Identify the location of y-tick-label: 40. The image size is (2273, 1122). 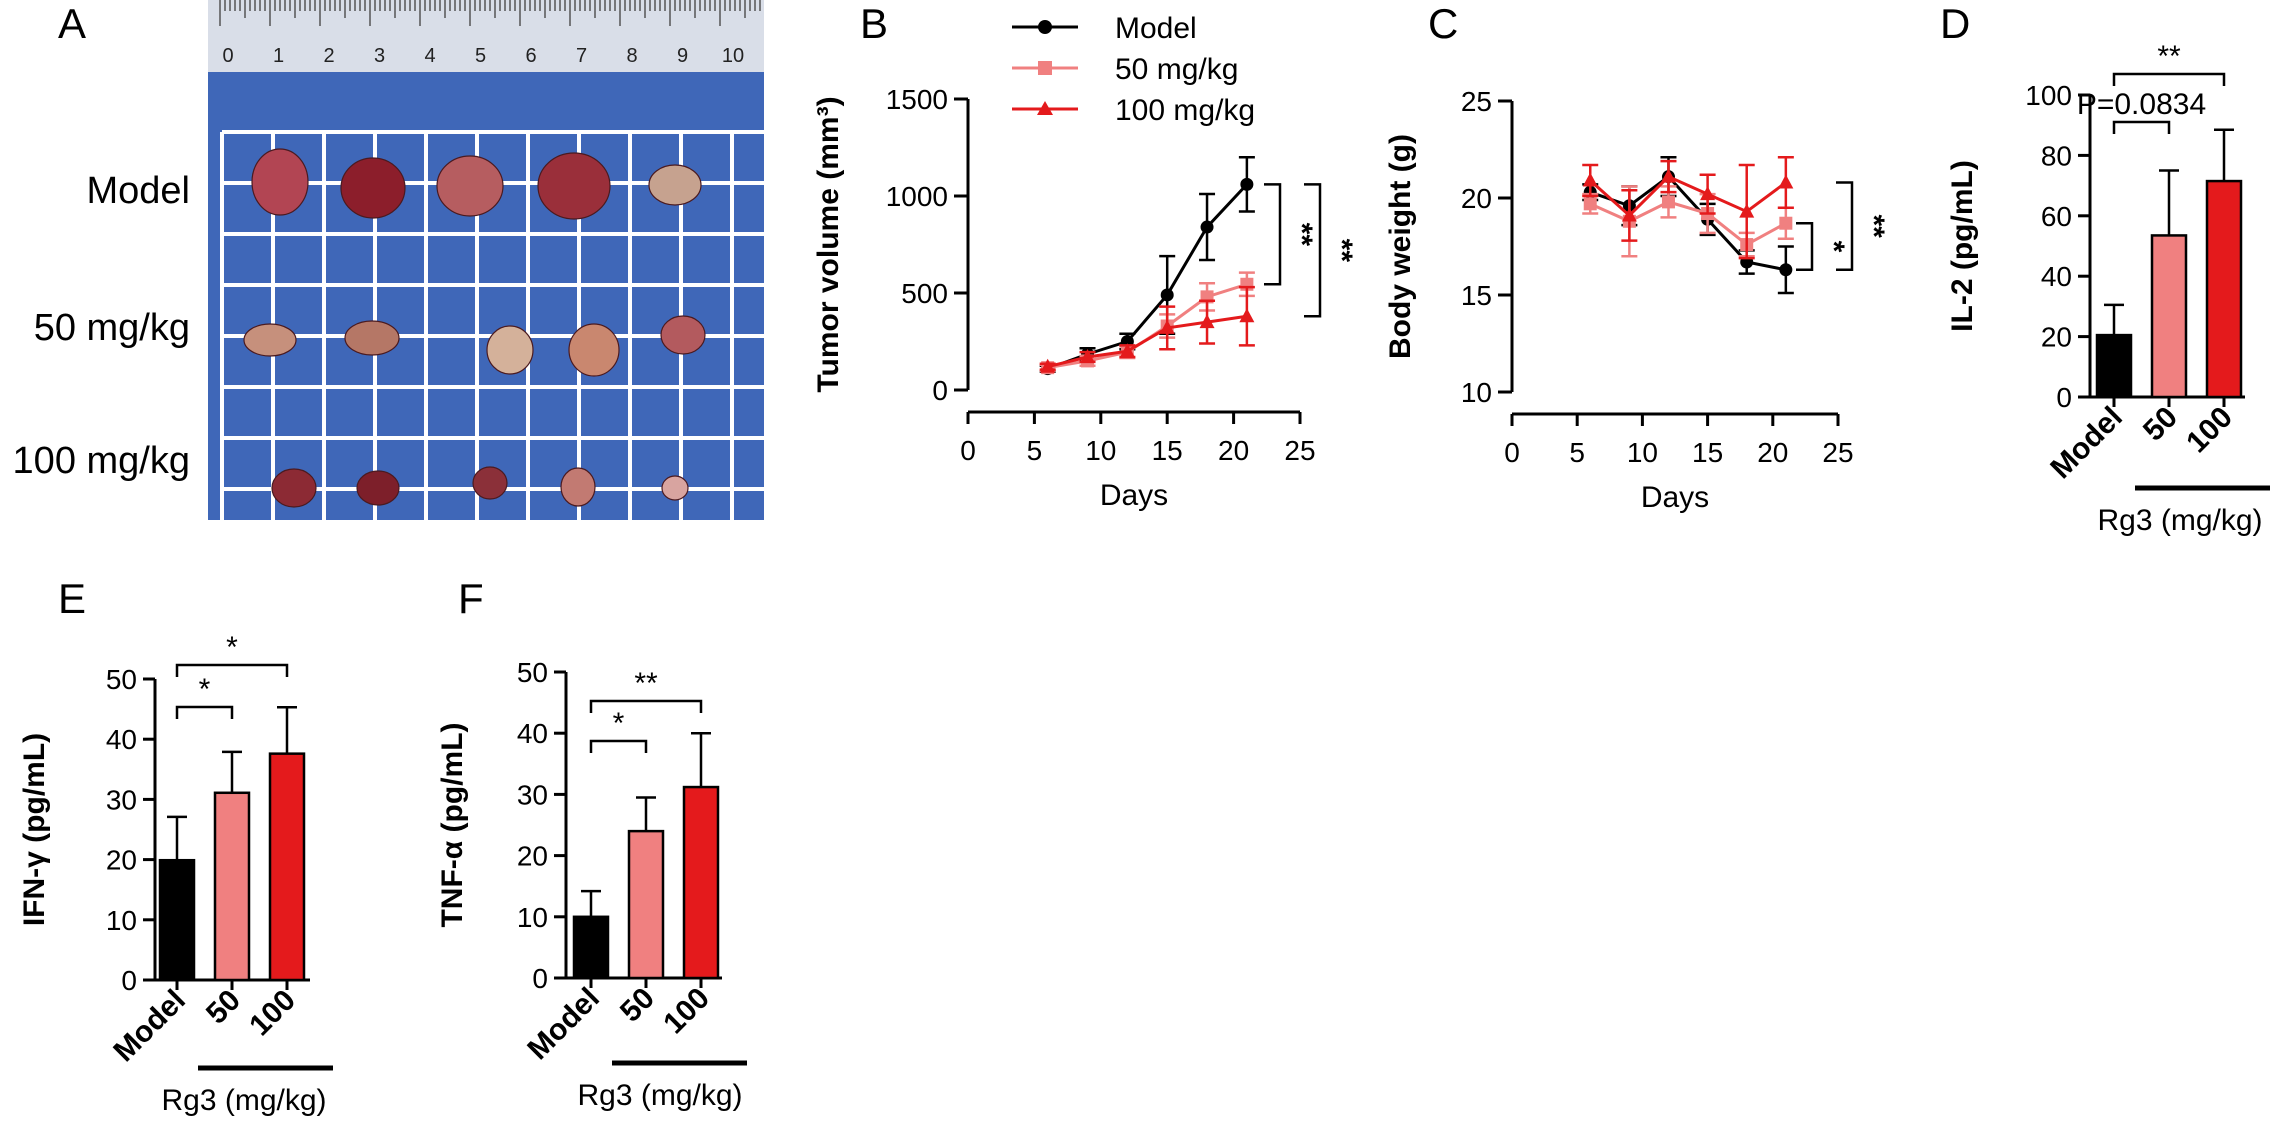
(532, 733).